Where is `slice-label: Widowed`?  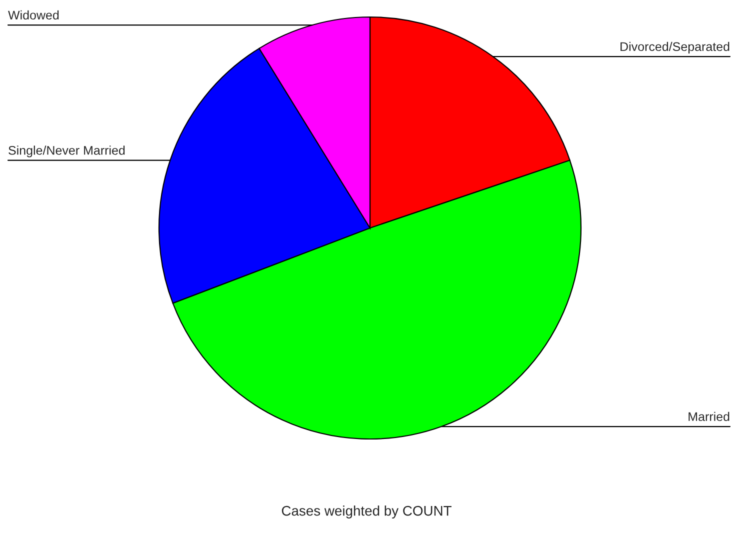
slice-label: Widowed is located at coordinates (33, 15).